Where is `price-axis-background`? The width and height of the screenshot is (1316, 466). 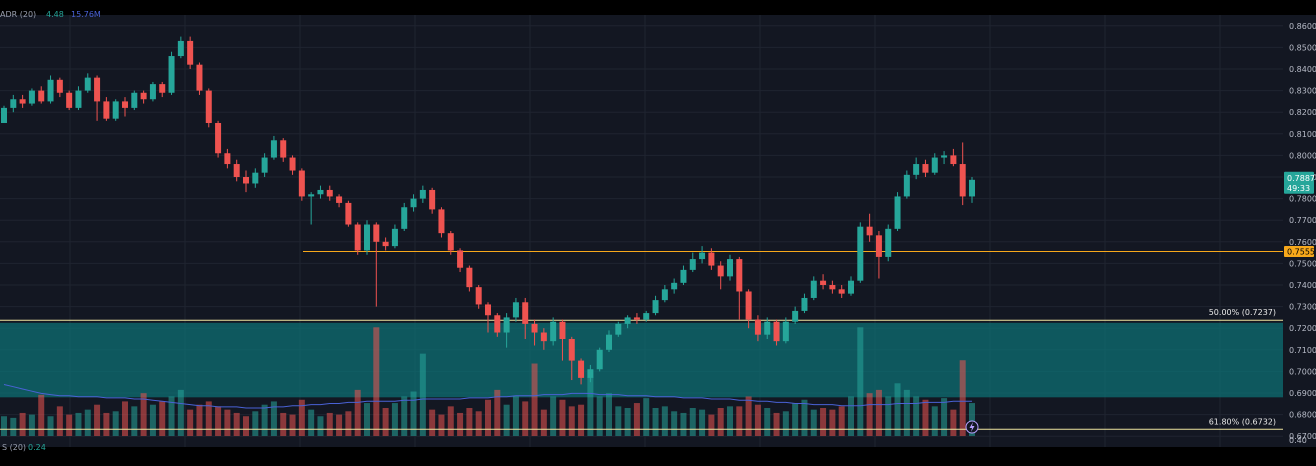
price-axis-background is located at coordinates (1299, 231).